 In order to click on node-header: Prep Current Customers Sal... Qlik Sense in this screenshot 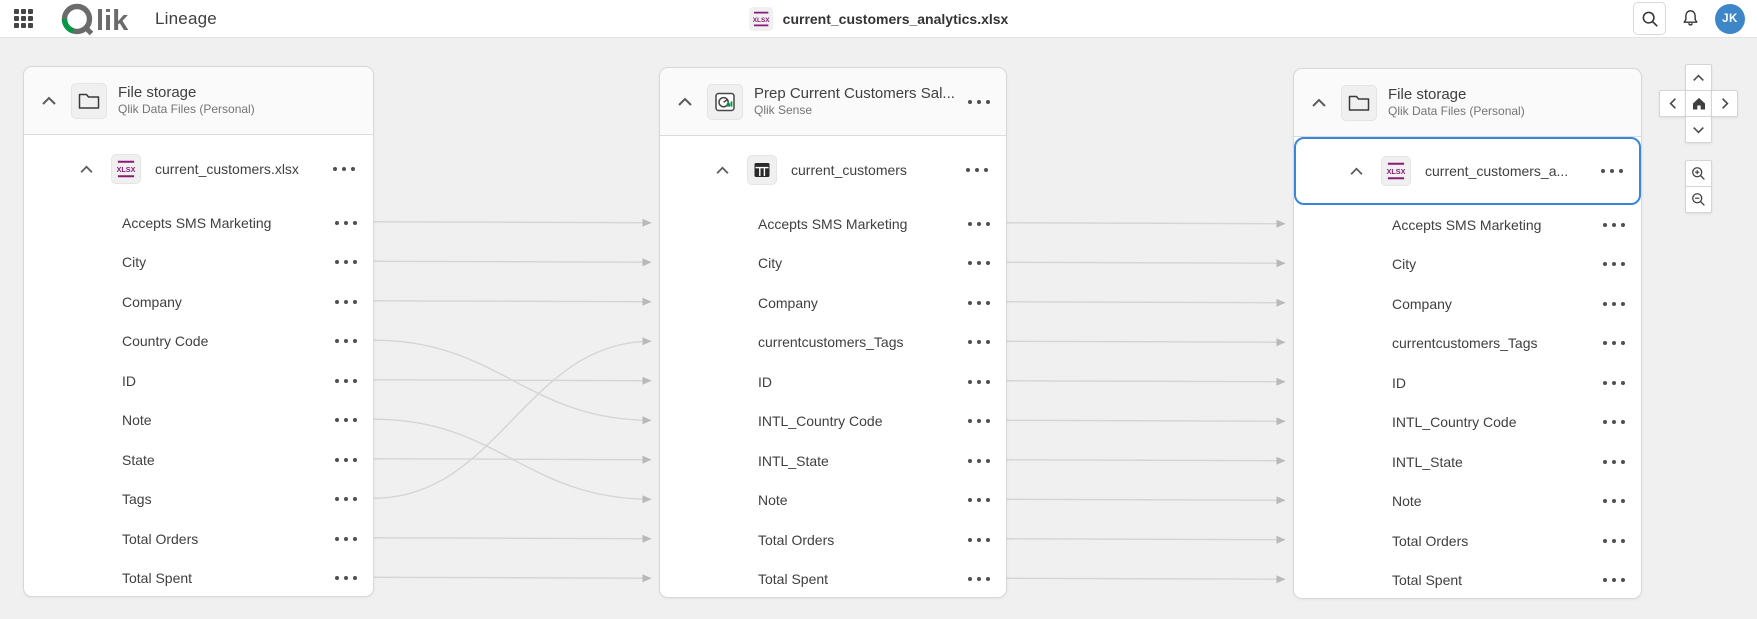, I will do `click(833, 102)`.